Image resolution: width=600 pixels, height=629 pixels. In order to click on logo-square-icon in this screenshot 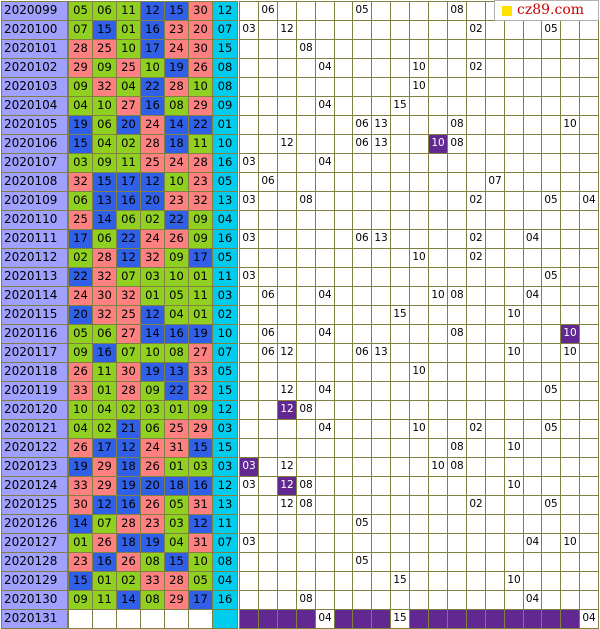, I will do `click(507, 11)`.